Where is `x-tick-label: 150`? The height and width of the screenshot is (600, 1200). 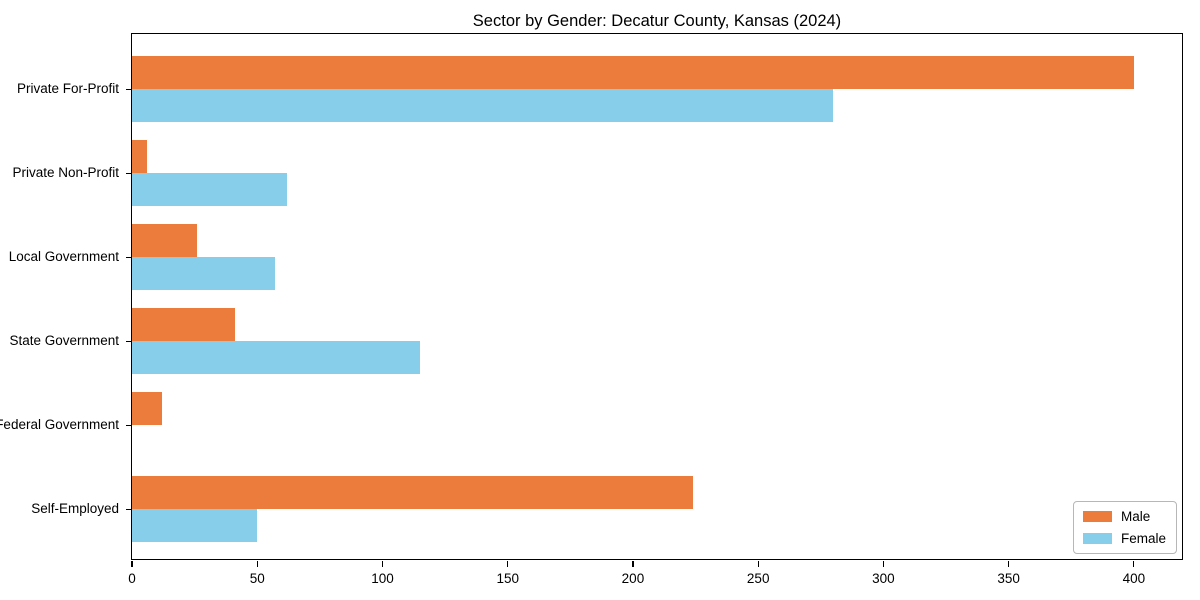 x-tick-label: 150 is located at coordinates (507, 578).